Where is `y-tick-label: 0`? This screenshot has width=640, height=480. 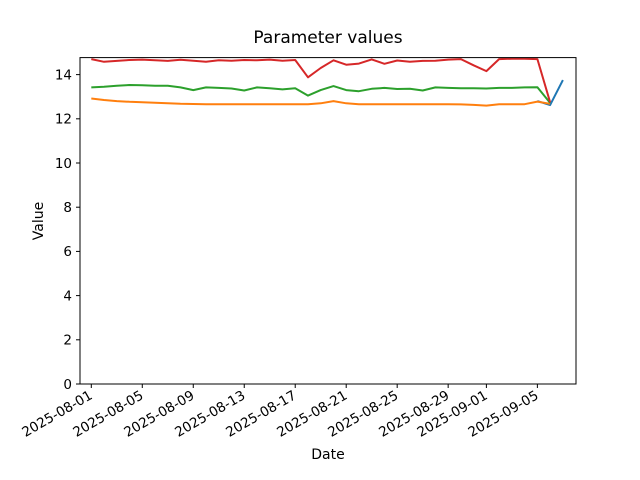 y-tick-label: 0 is located at coordinates (67, 385).